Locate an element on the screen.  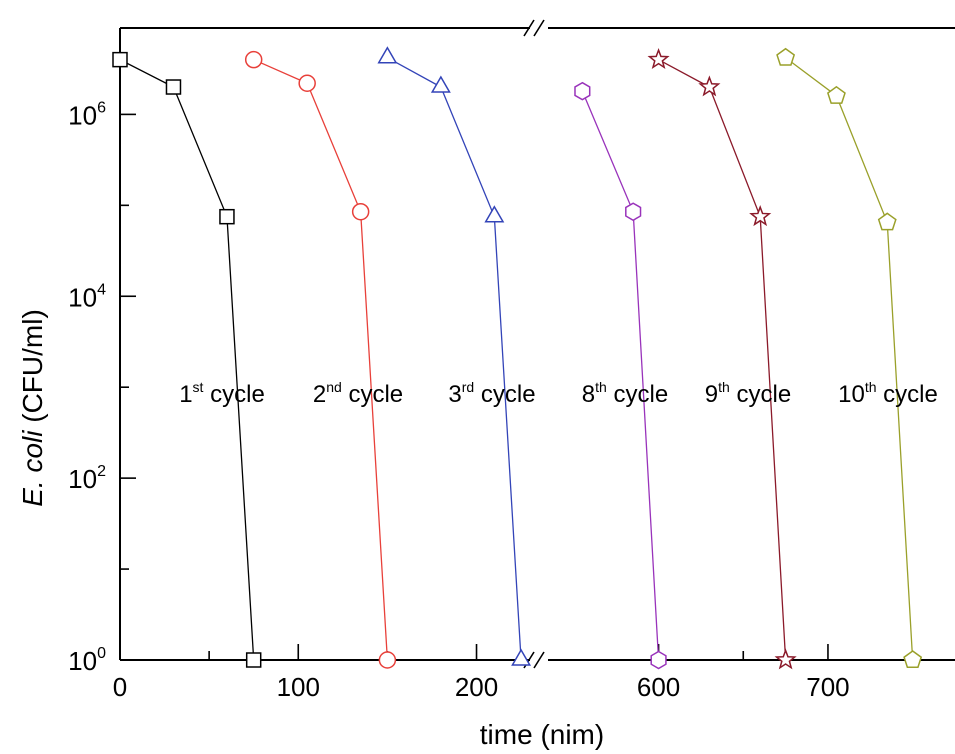
y-axis-label-italic: E. coli is located at coordinates (32, 468).